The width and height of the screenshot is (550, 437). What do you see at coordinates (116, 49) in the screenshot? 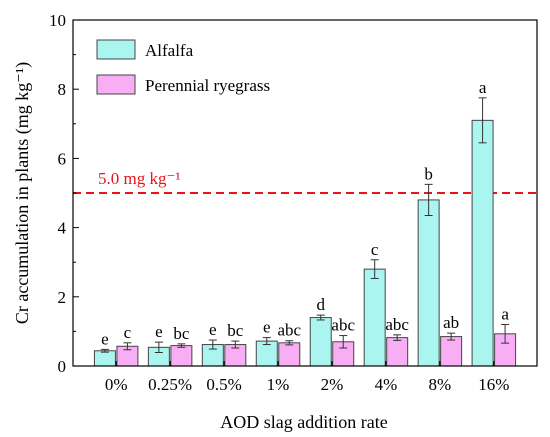
I see `legend-swatch-alfalfa` at bounding box center [116, 49].